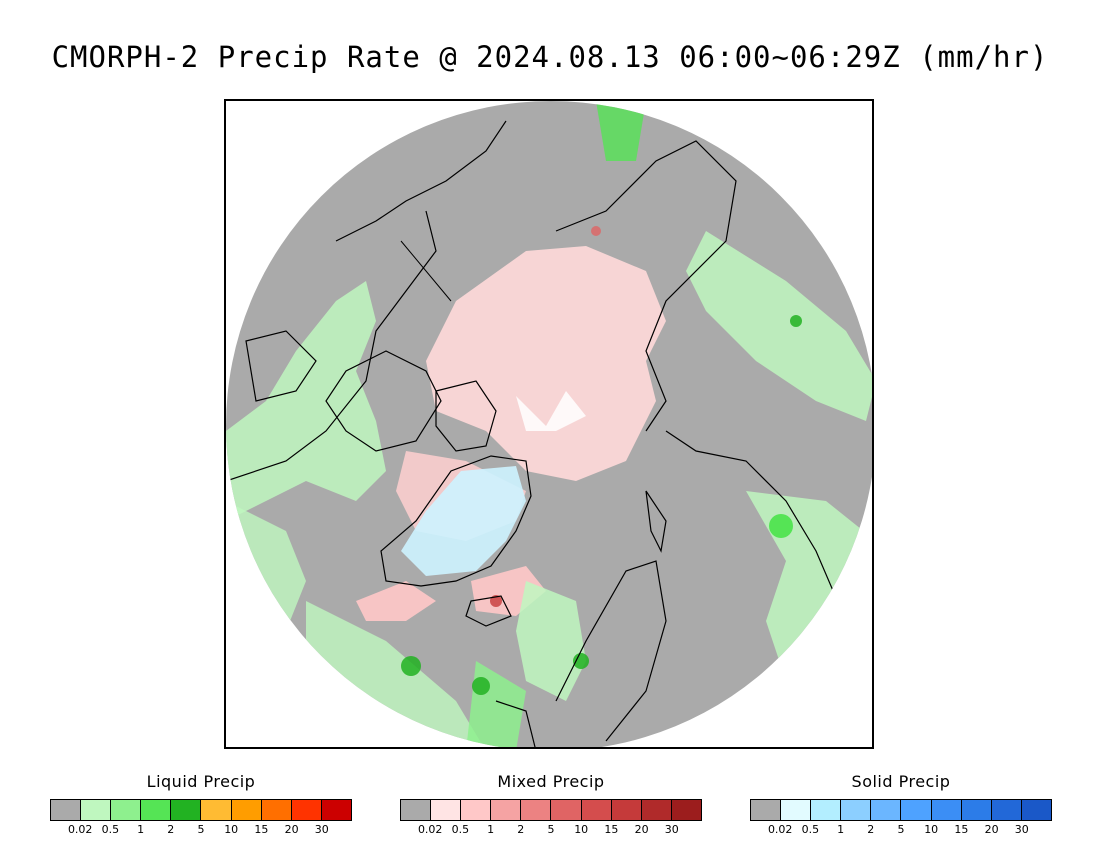 The height and width of the screenshot is (850, 1100). What do you see at coordinates (426, 271) in the screenshot?
I see `border-line` at bounding box center [426, 271].